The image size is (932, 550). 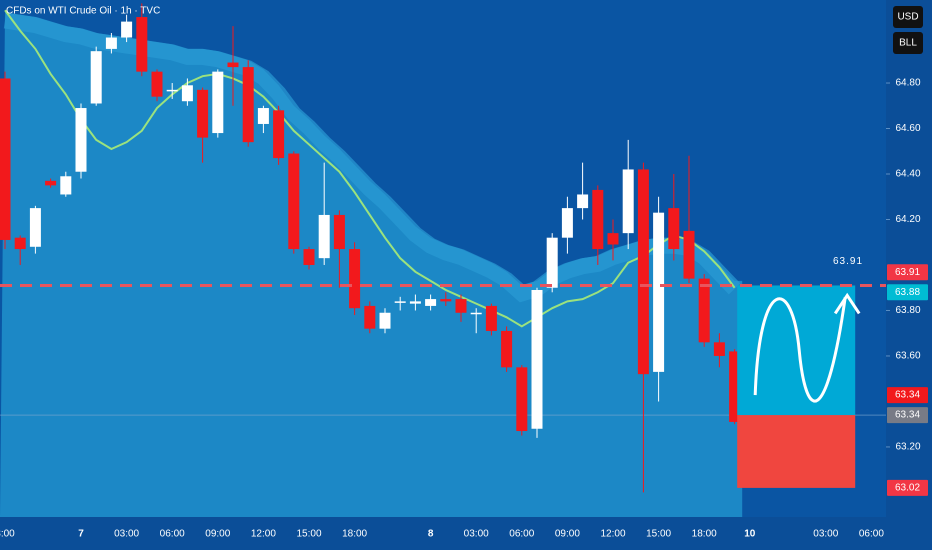 I want to click on price-marker: 63.91, so click(x=907, y=272).